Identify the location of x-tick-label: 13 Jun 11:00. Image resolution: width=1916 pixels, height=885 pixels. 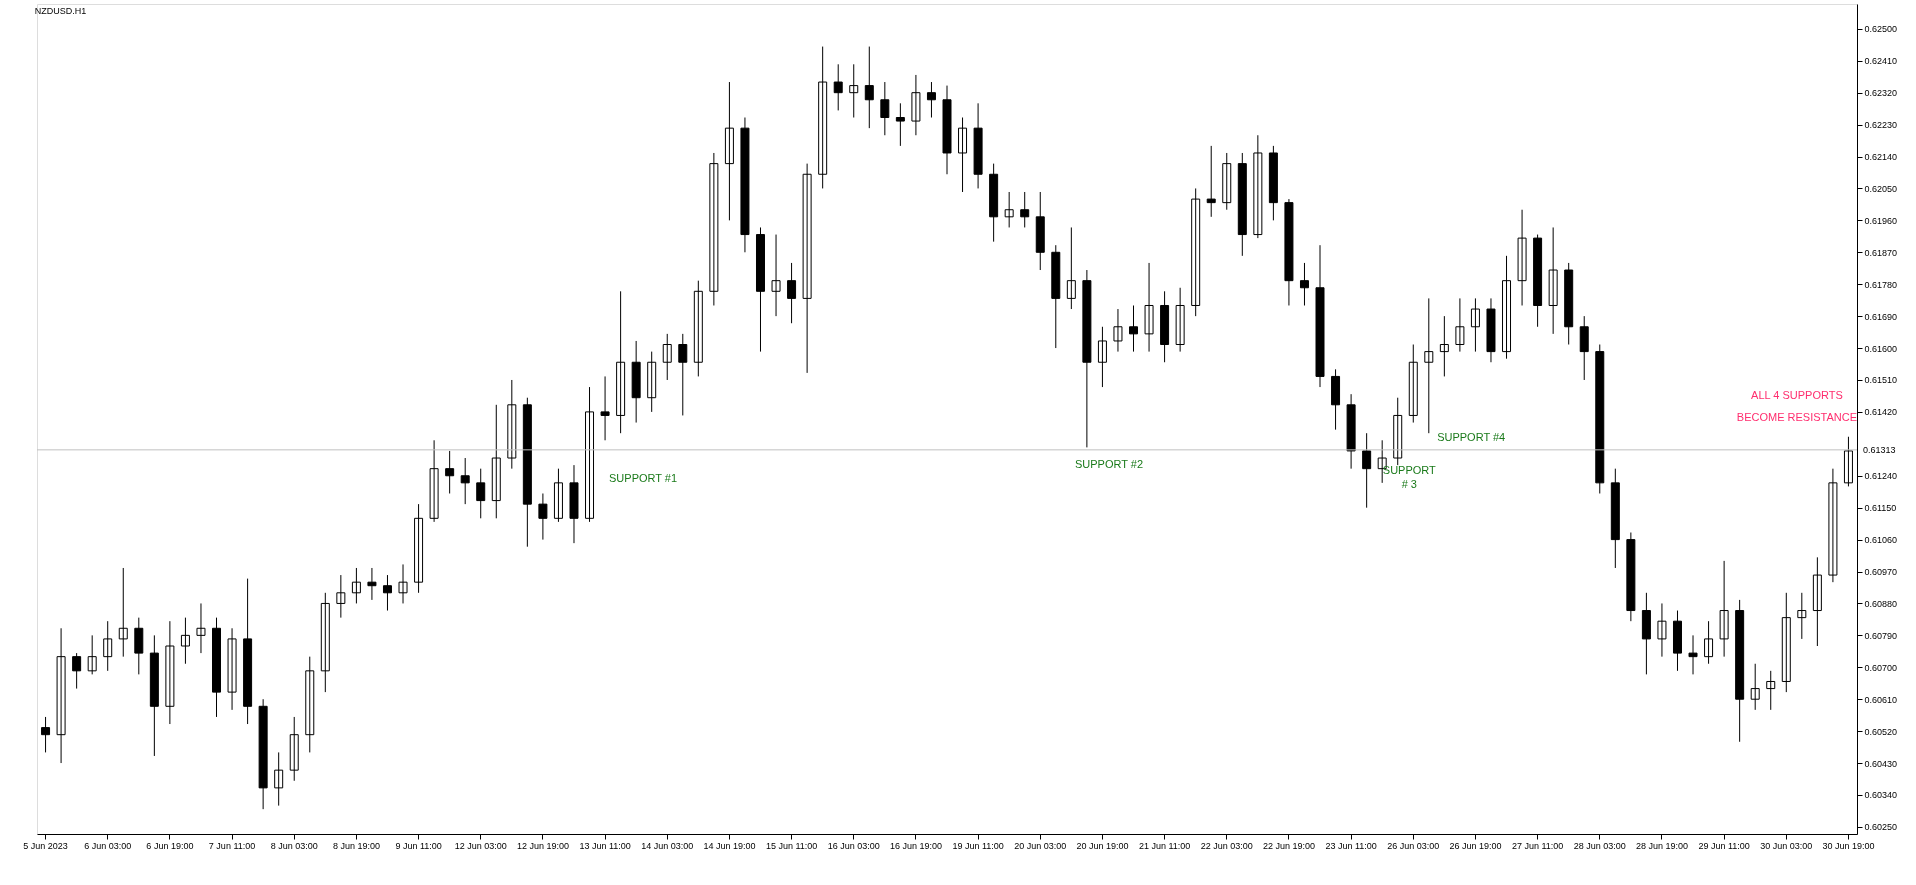
(605, 845).